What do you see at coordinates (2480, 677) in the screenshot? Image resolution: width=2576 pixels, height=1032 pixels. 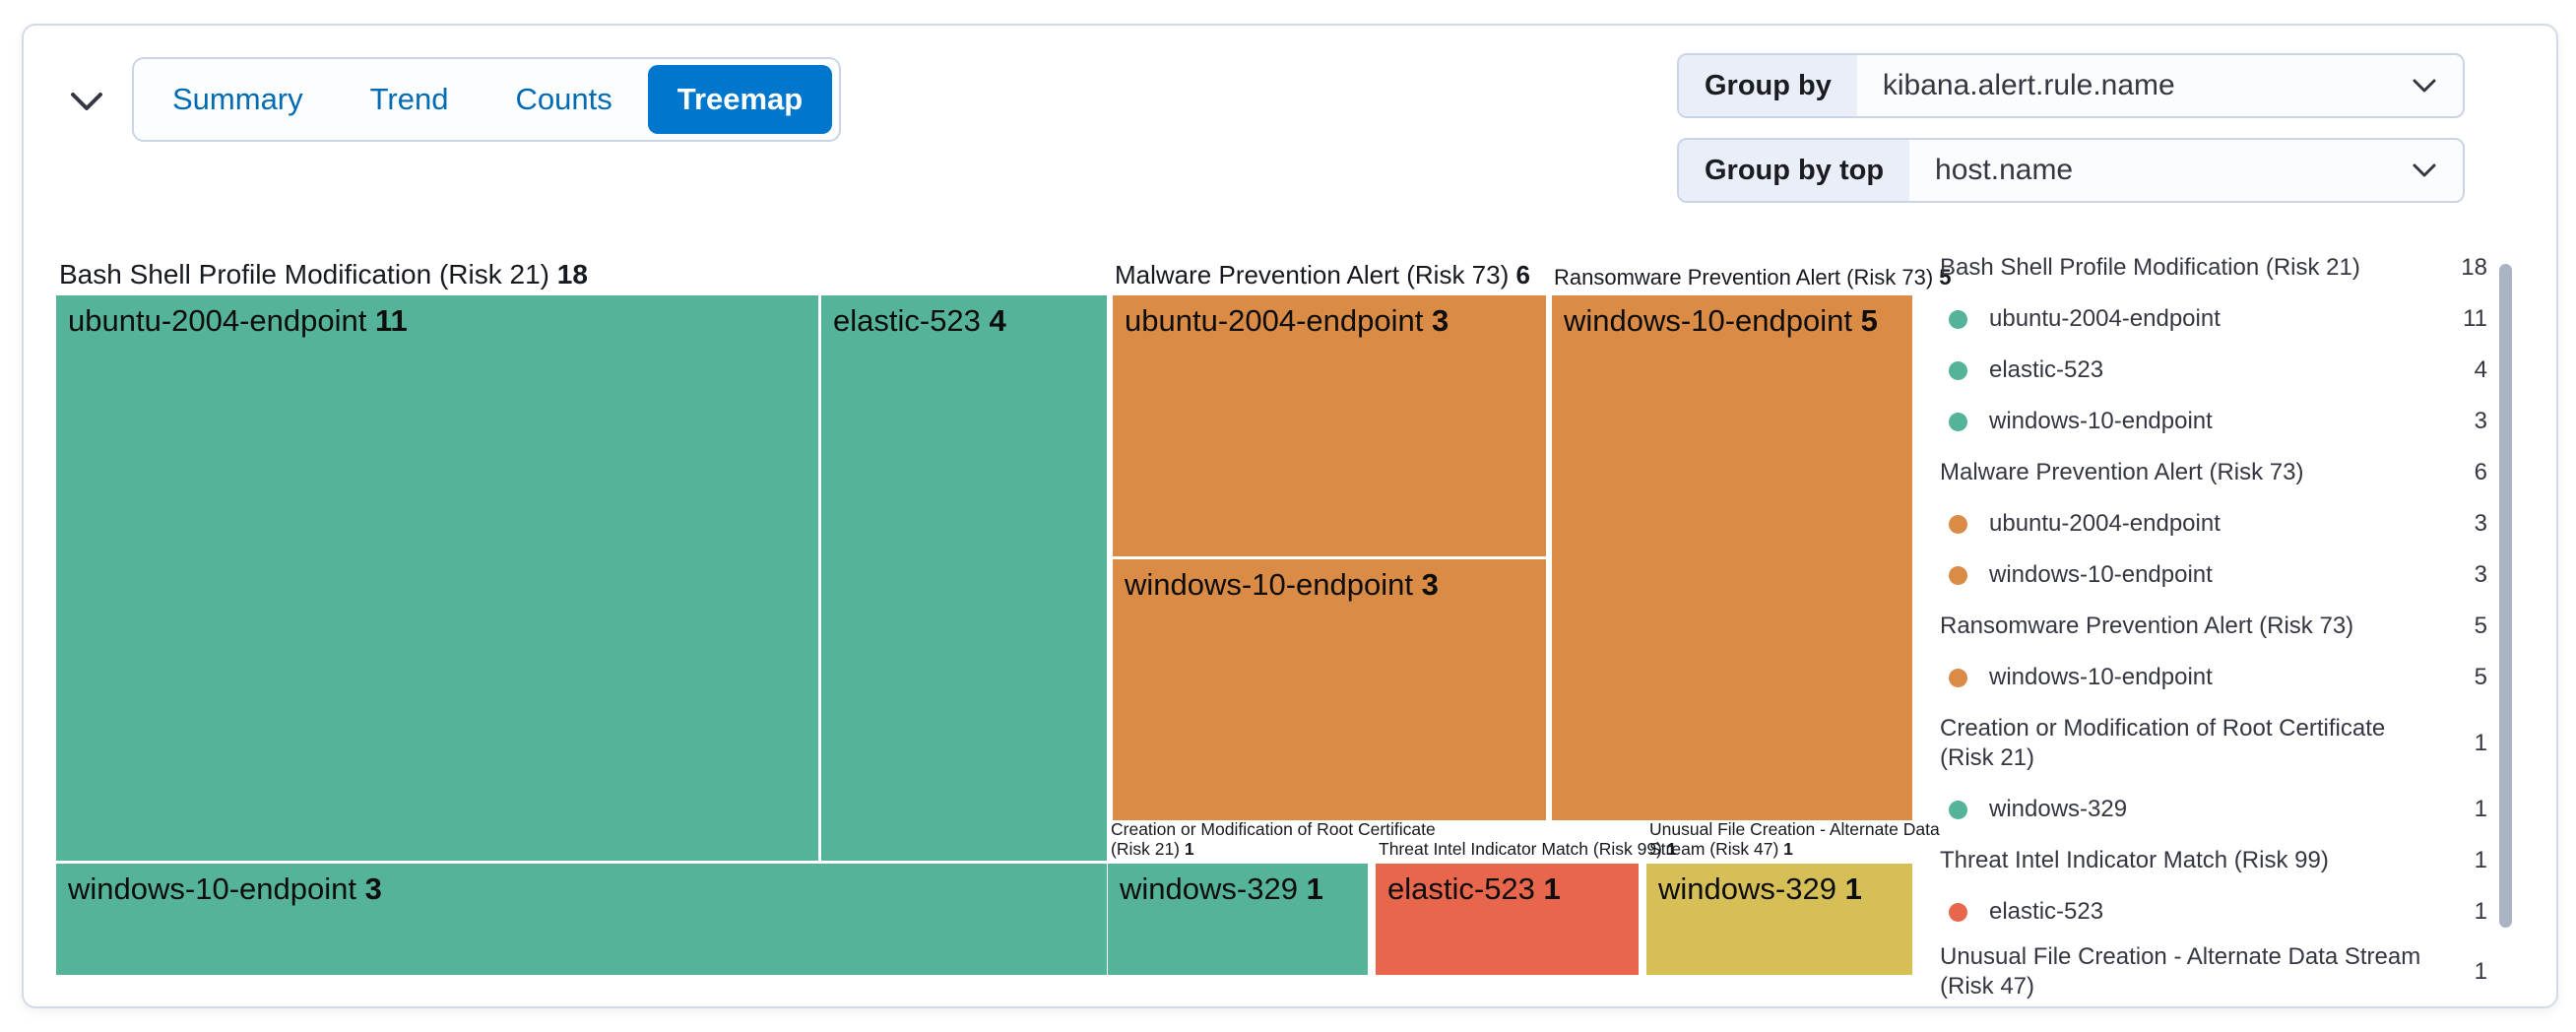 I see `legend-count: 5` at bounding box center [2480, 677].